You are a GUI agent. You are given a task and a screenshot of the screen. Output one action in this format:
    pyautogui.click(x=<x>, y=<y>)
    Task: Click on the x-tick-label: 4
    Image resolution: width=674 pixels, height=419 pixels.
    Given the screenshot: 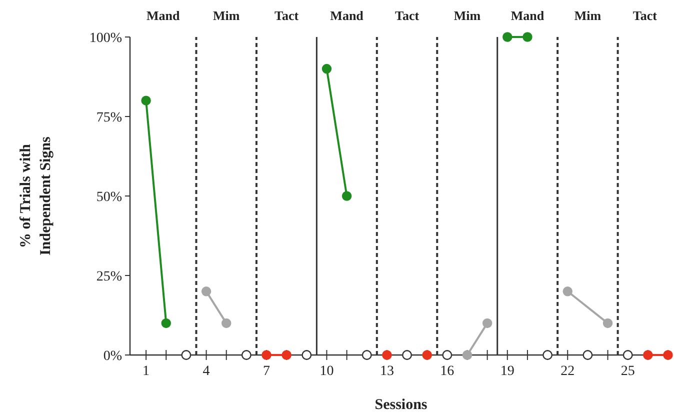 What is the action you would take?
    pyautogui.click(x=206, y=371)
    